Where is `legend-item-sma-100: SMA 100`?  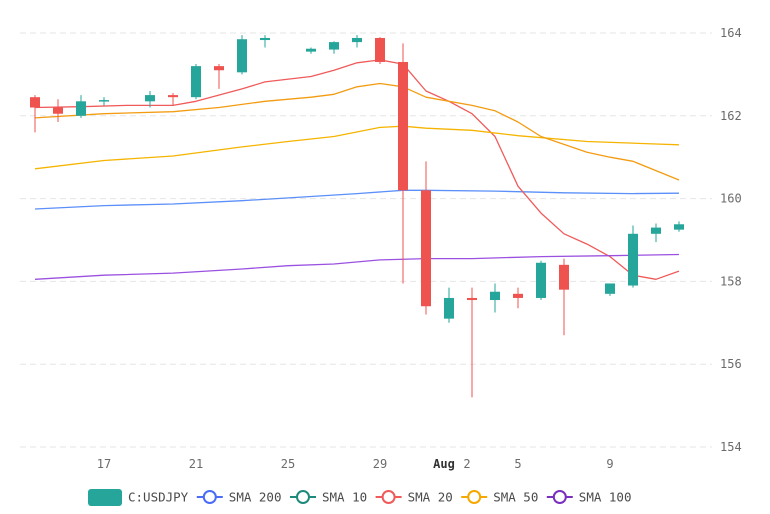
legend-item-sma-100: SMA 100 is located at coordinates (589, 497).